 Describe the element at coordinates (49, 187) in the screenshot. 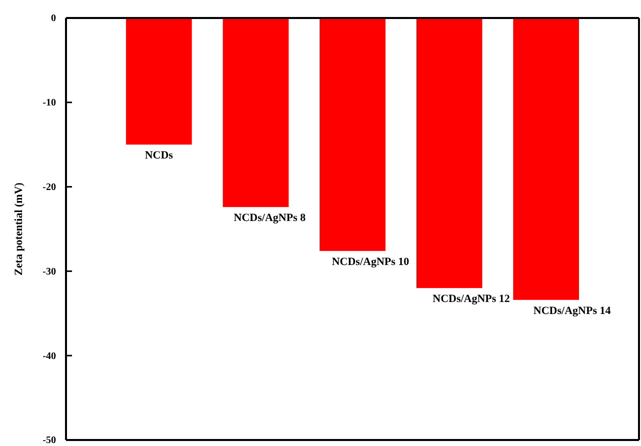

I see `y-tick-label: -20` at that location.